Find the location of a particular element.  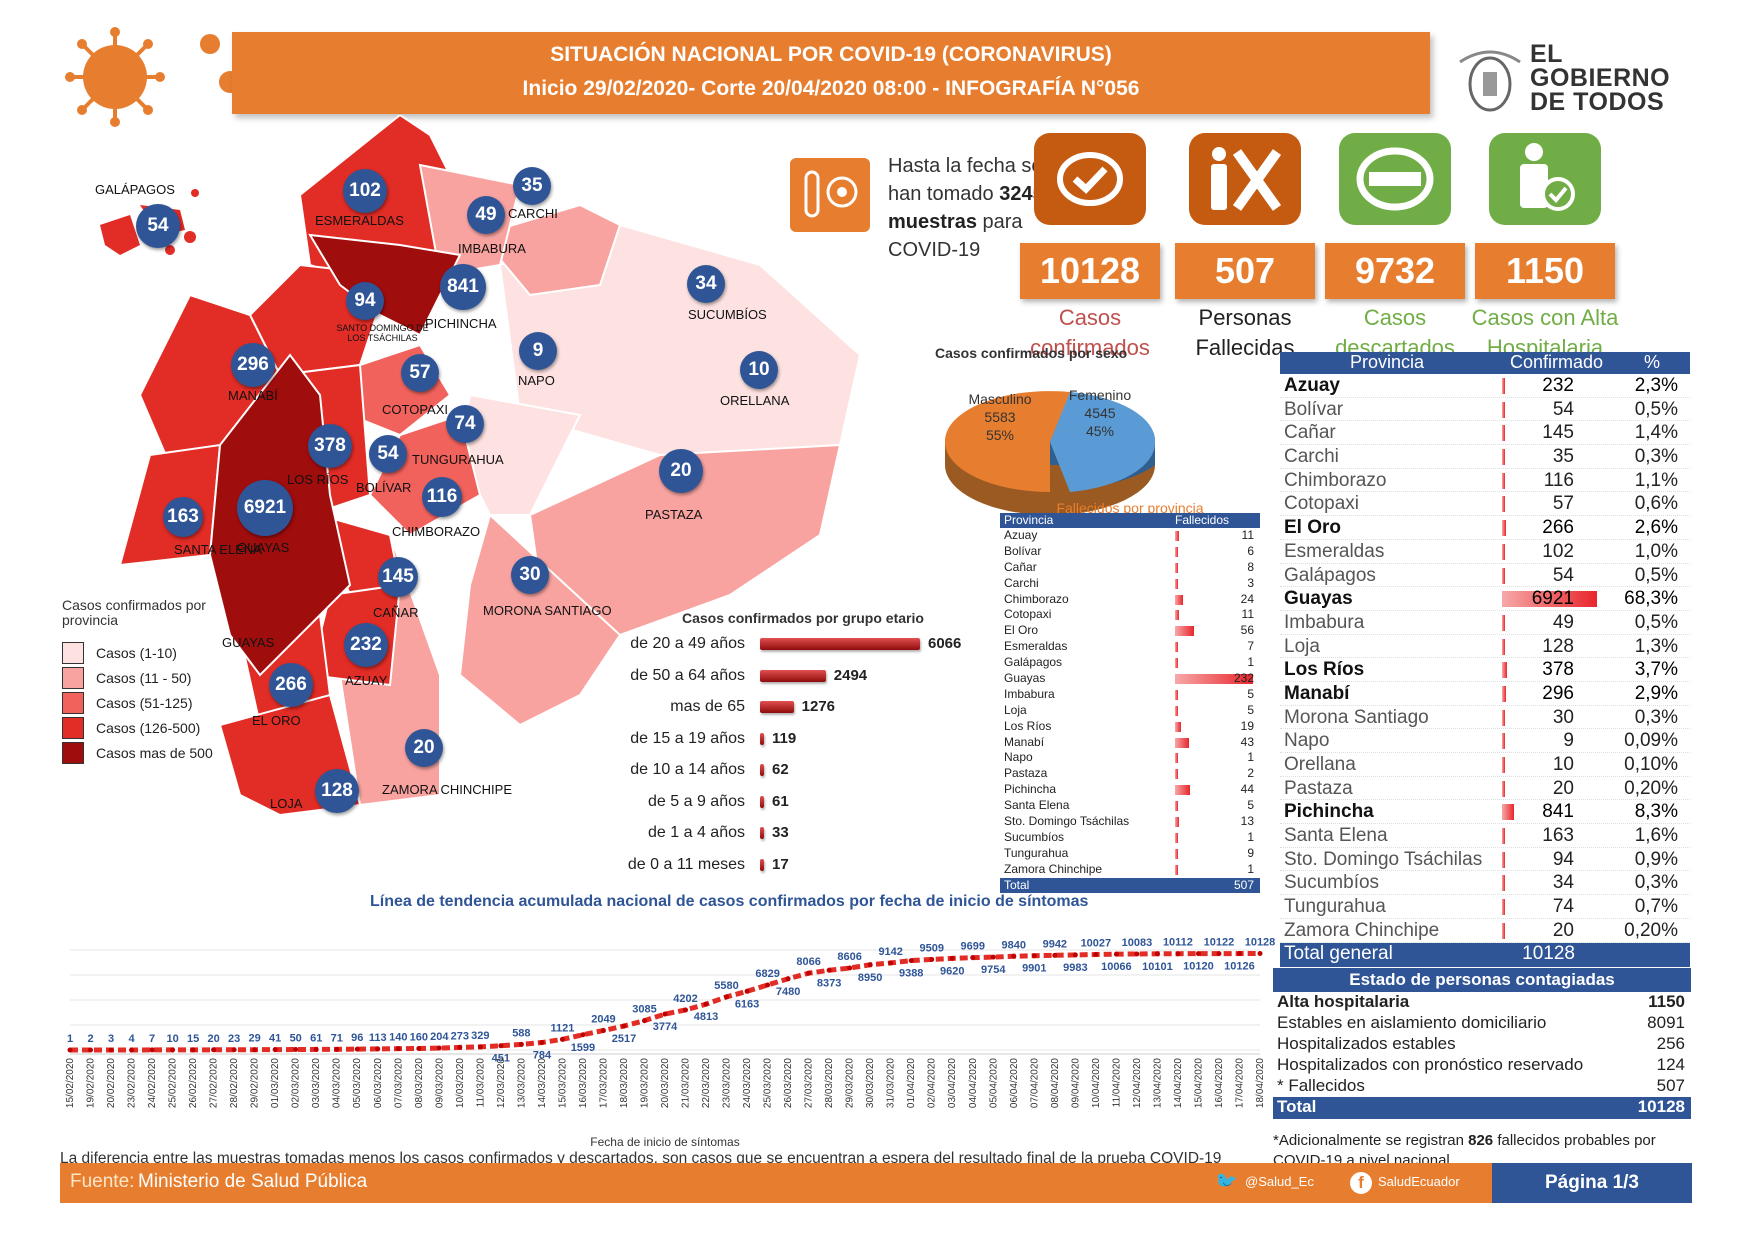

data-label: 96 is located at coordinates (357, 1038).